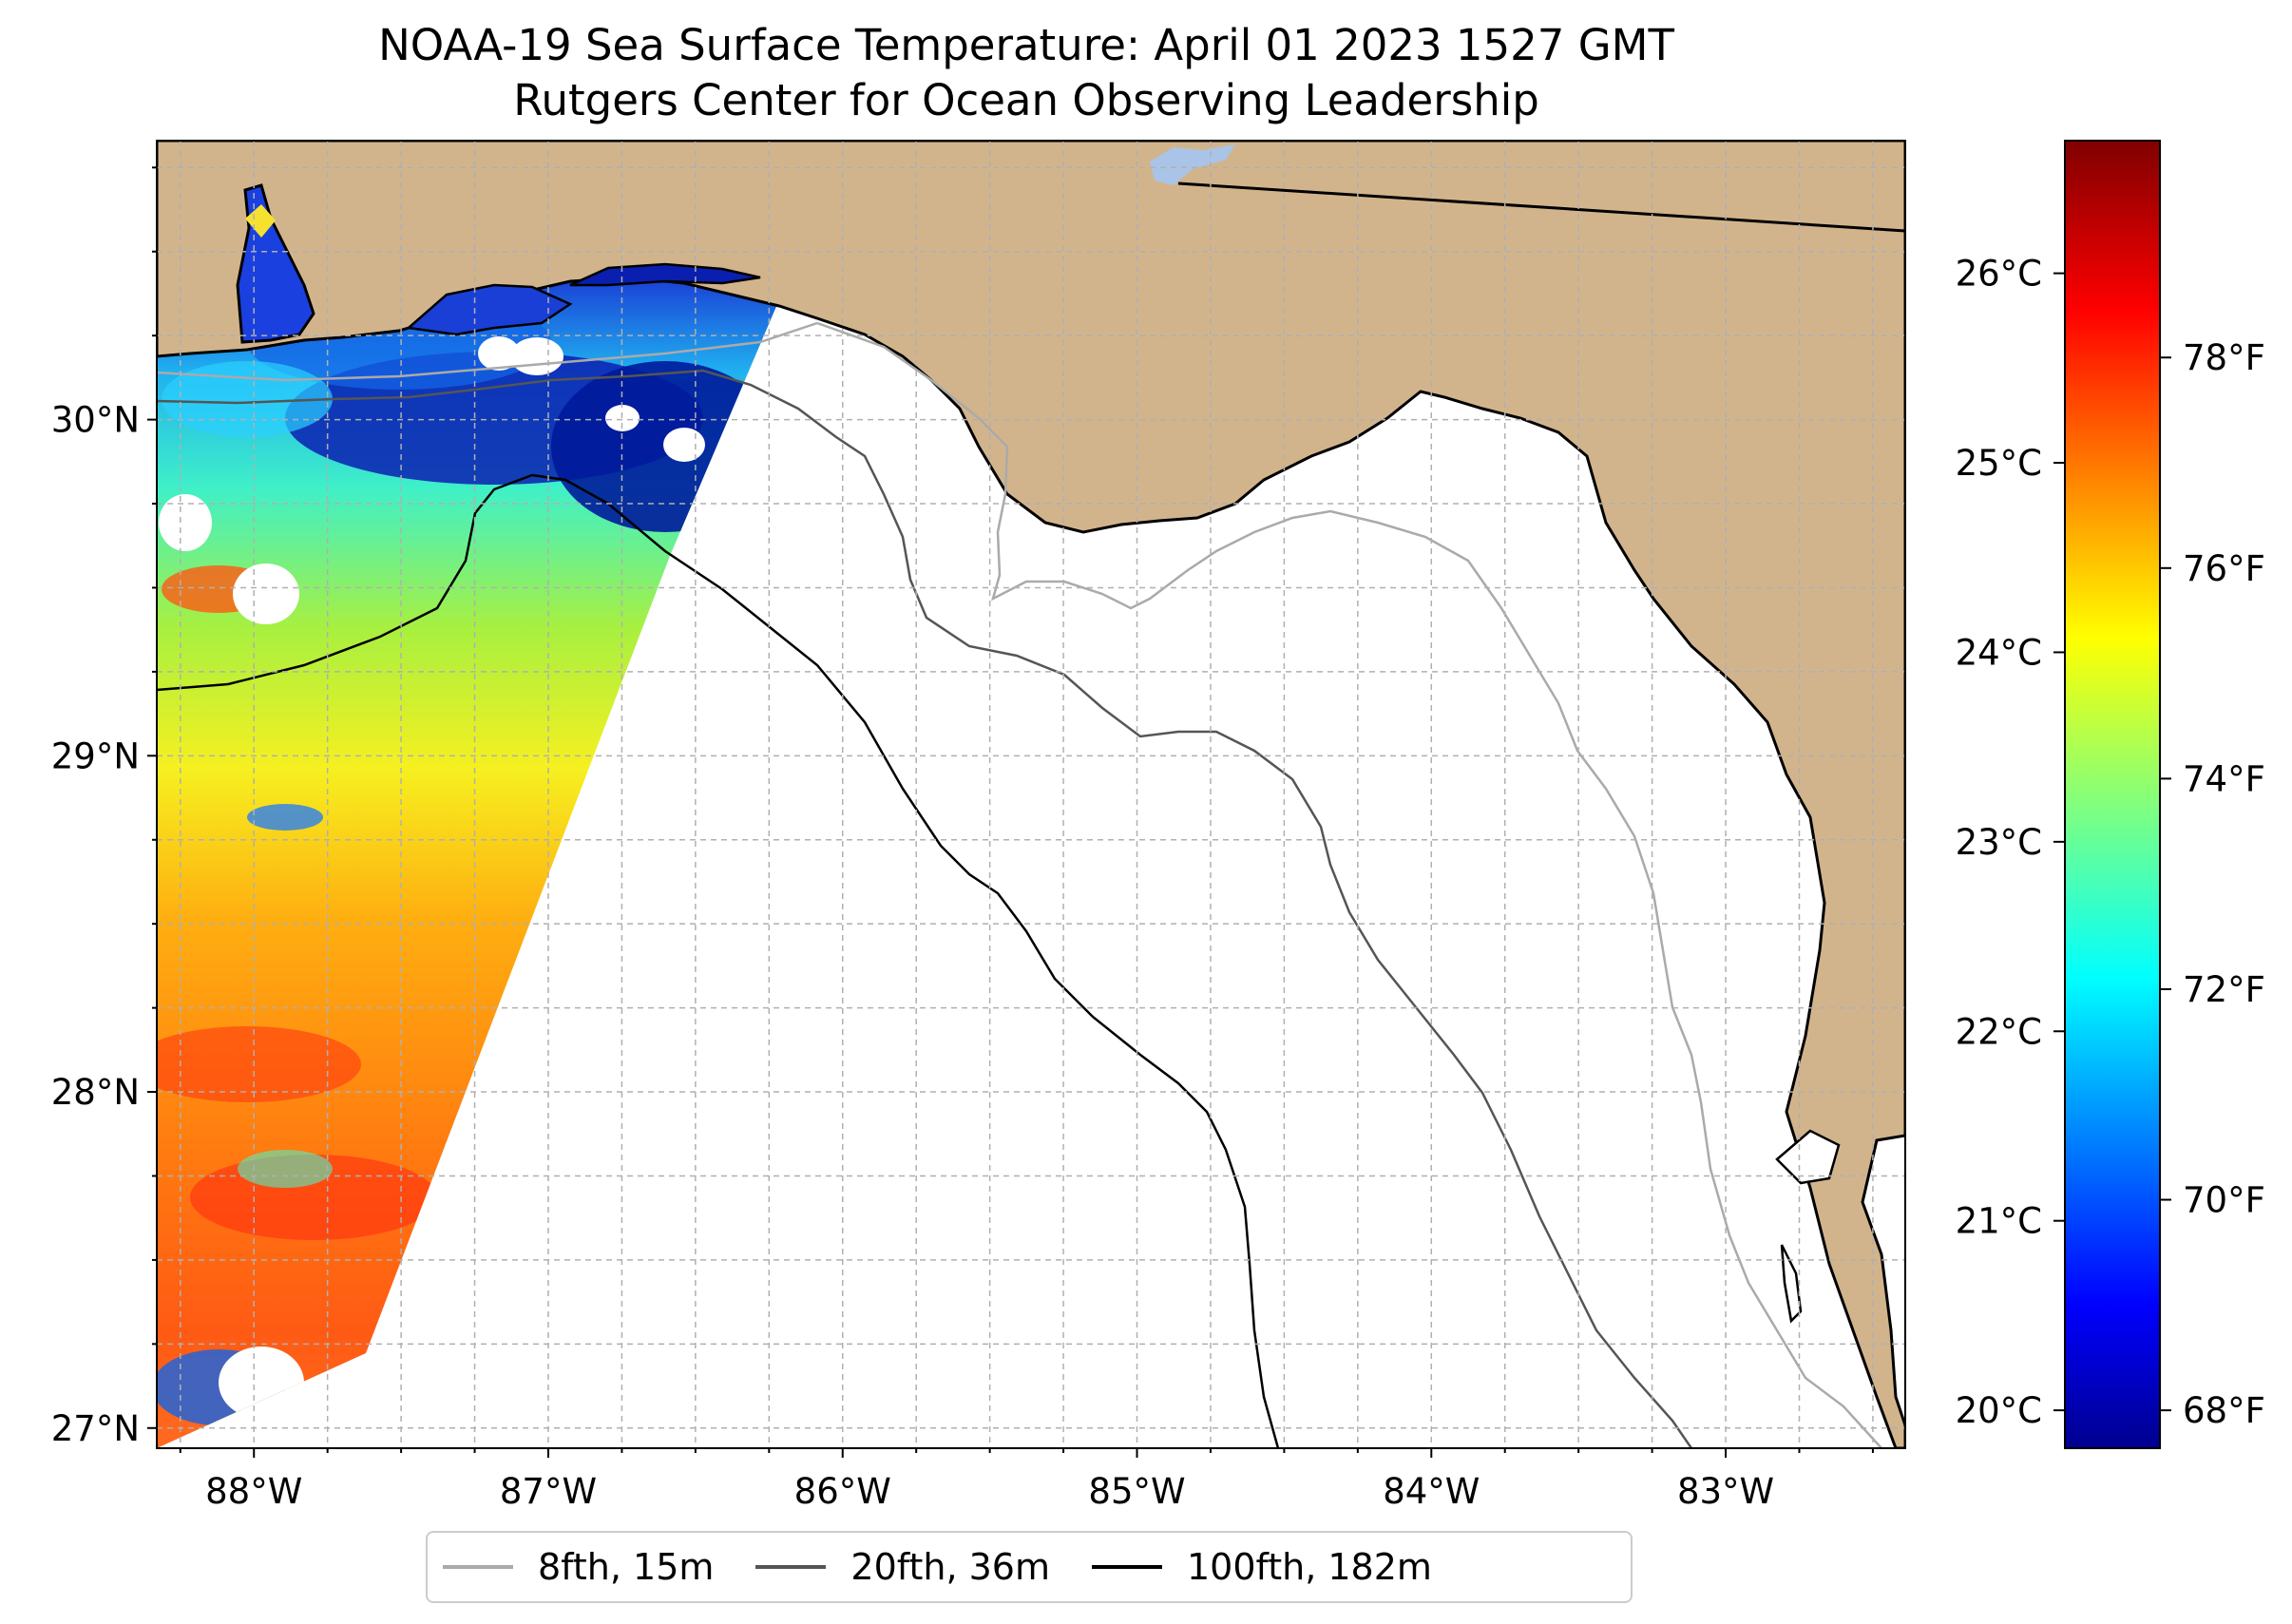 The image size is (2292, 1624). I want to click on legend-item-100fth: 100fth, 182m, so click(1261, 1567).